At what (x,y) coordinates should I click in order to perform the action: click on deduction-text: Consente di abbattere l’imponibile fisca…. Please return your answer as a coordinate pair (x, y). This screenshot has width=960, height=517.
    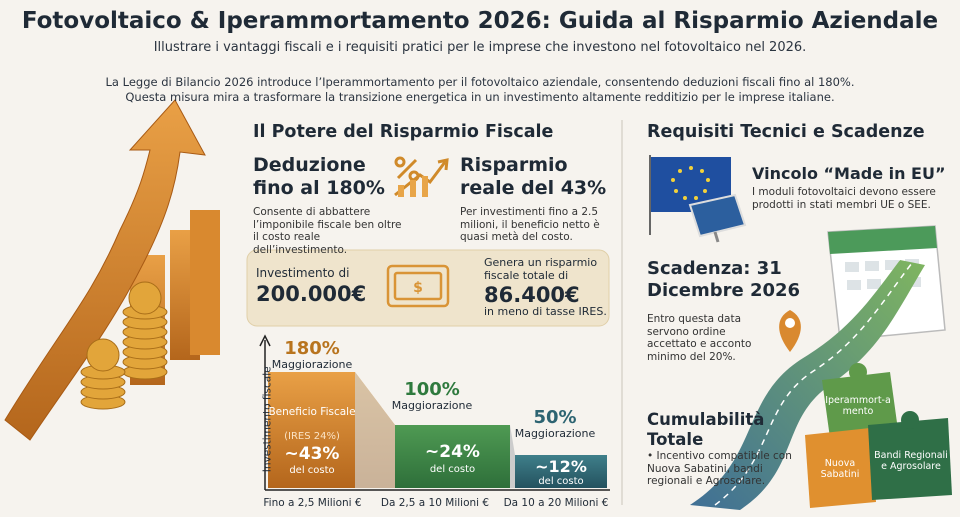
    Looking at the image, I should click on (327, 231).